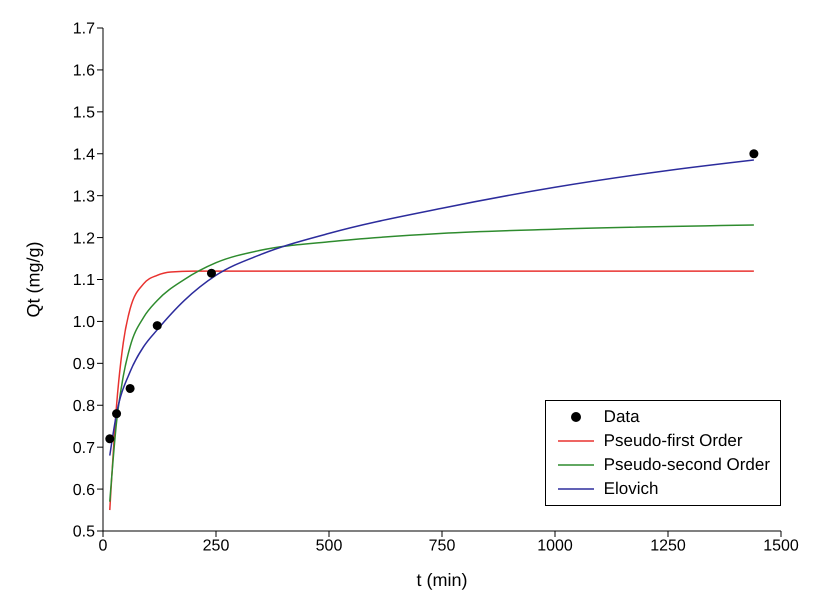 This screenshot has height=615, width=814. What do you see at coordinates (84, 239) in the screenshot?
I see `y-tick-label: 1.2` at bounding box center [84, 239].